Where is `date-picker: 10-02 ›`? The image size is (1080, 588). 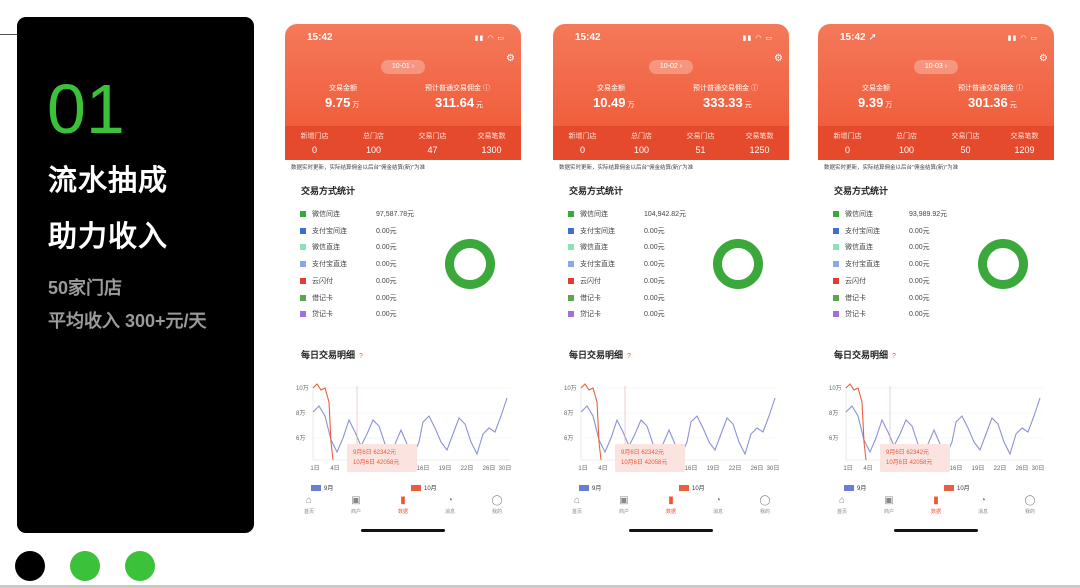 date-picker: 10-02 › is located at coordinates (671, 67).